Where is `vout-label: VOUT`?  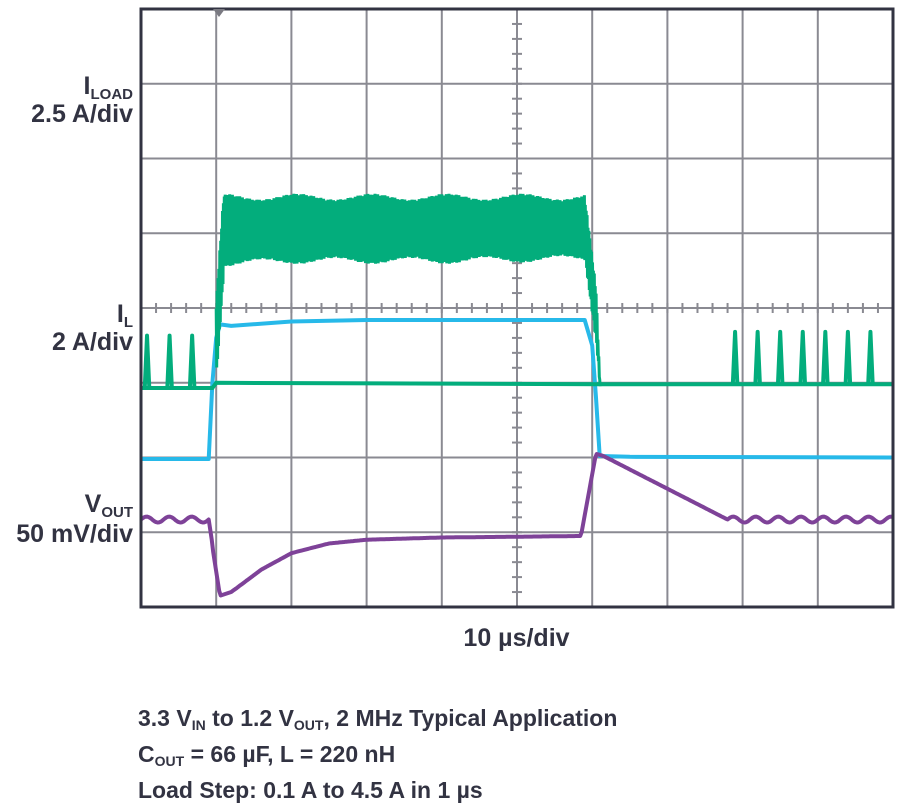
vout-label: VOUT is located at coordinates (108, 505).